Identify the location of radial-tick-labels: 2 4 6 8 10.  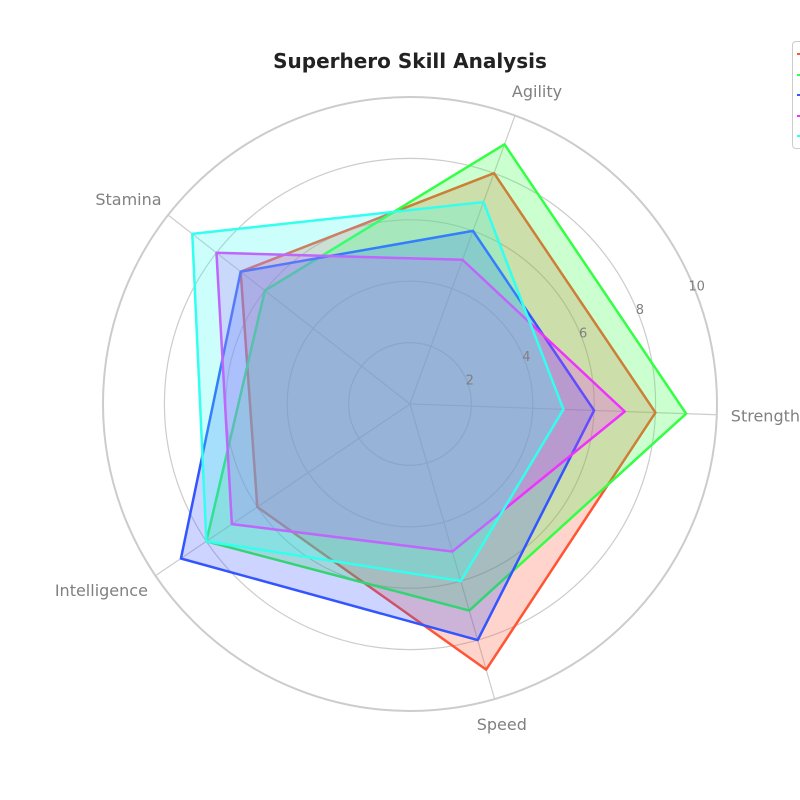
(585, 334).